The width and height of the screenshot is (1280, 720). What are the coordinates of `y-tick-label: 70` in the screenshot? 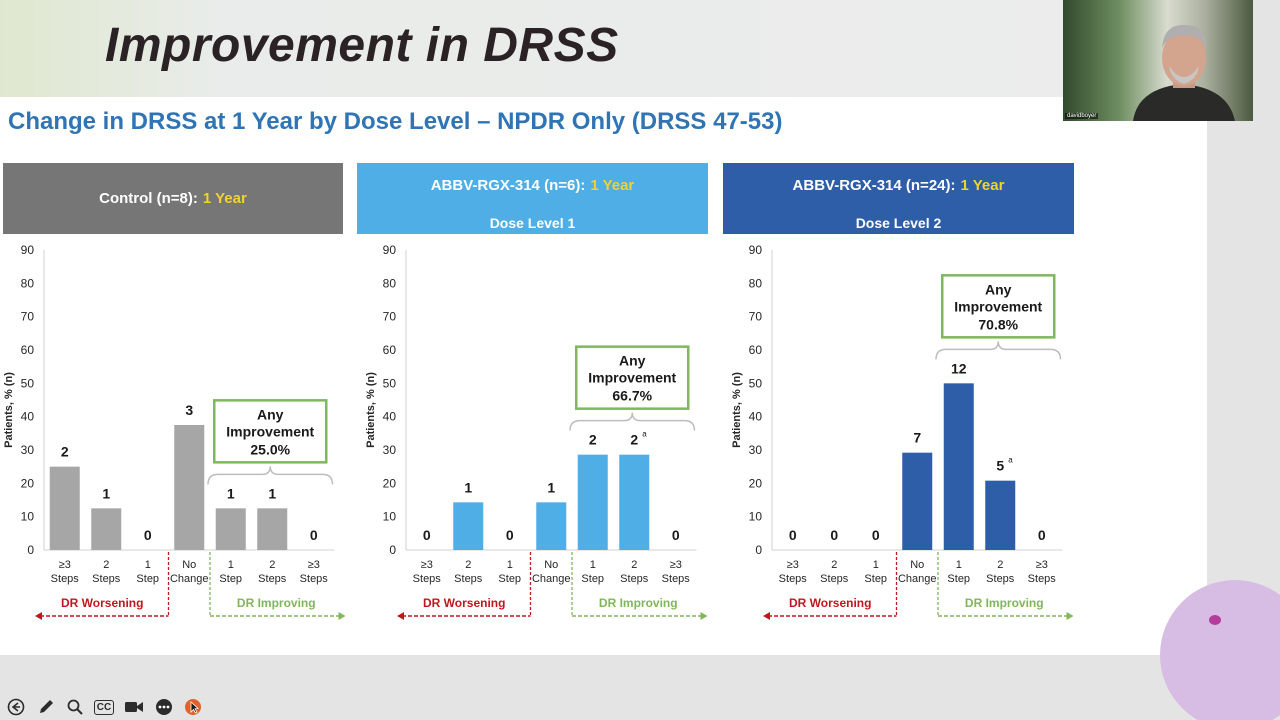 It's located at (756, 317).